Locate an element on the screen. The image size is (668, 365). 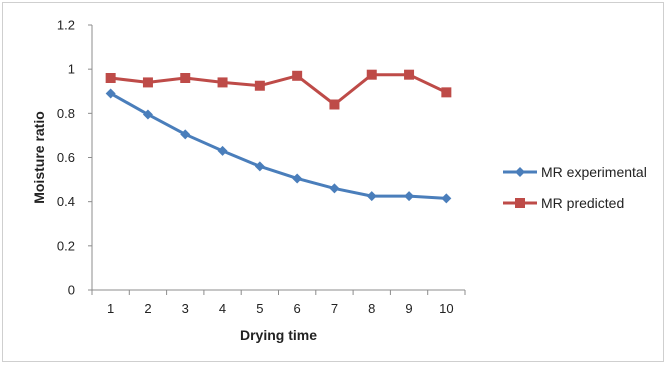
legend: MR experimental MR predicted is located at coordinates (575, 187).